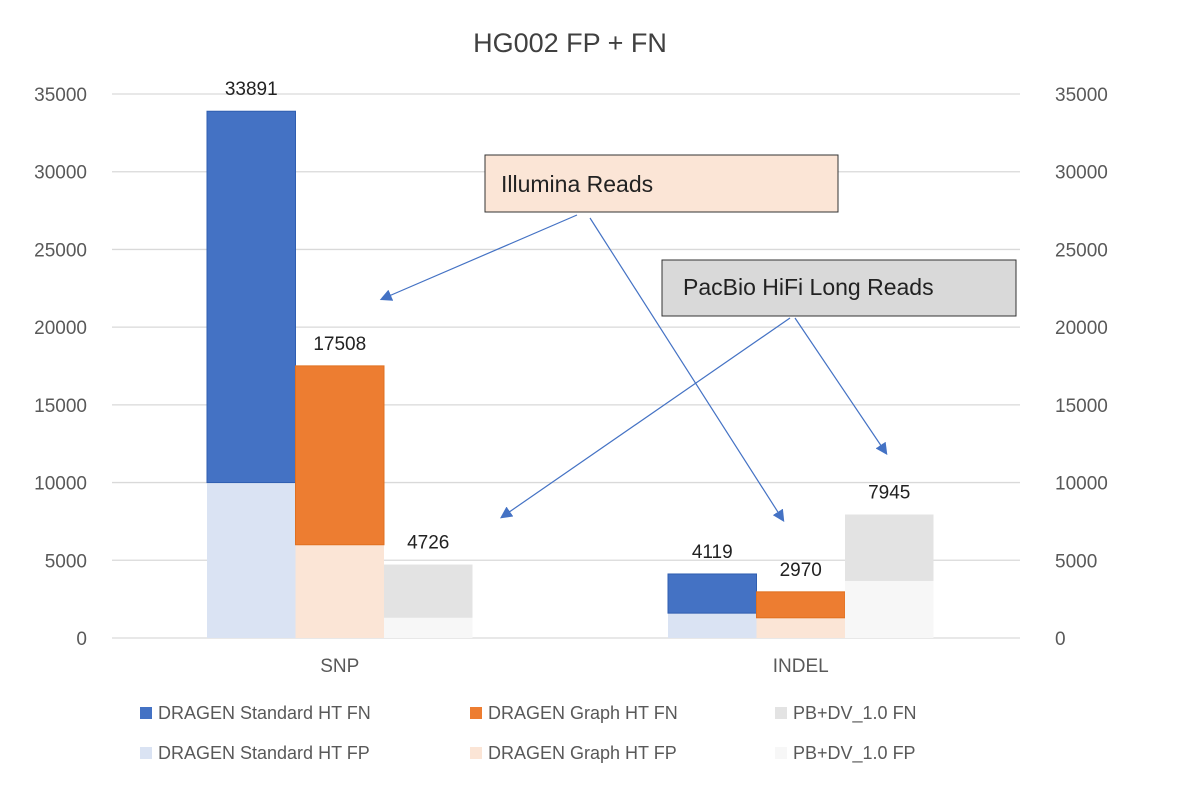 Image resolution: width=1200 pixels, height=801 pixels. What do you see at coordinates (60, 328) in the screenshot?
I see `y-tick-label-left: 20000` at bounding box center [60, 328].